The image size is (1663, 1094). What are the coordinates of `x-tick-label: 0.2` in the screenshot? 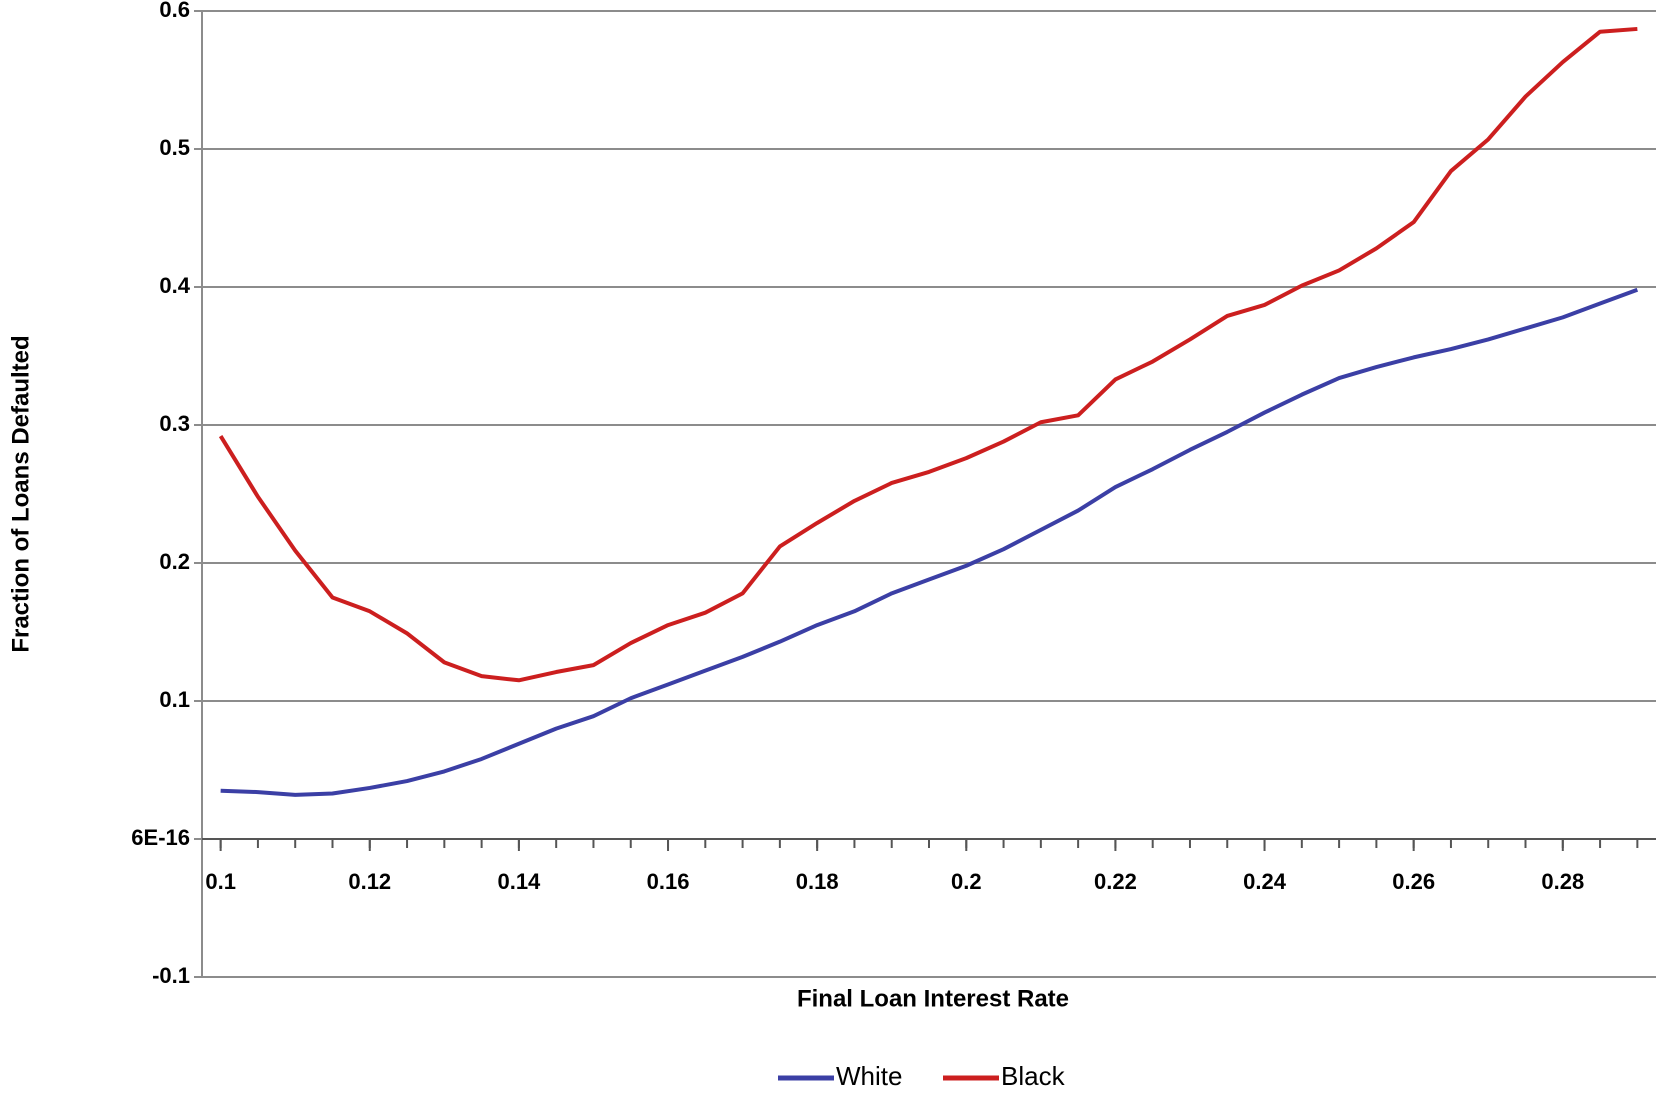 It's located at (966, 881).